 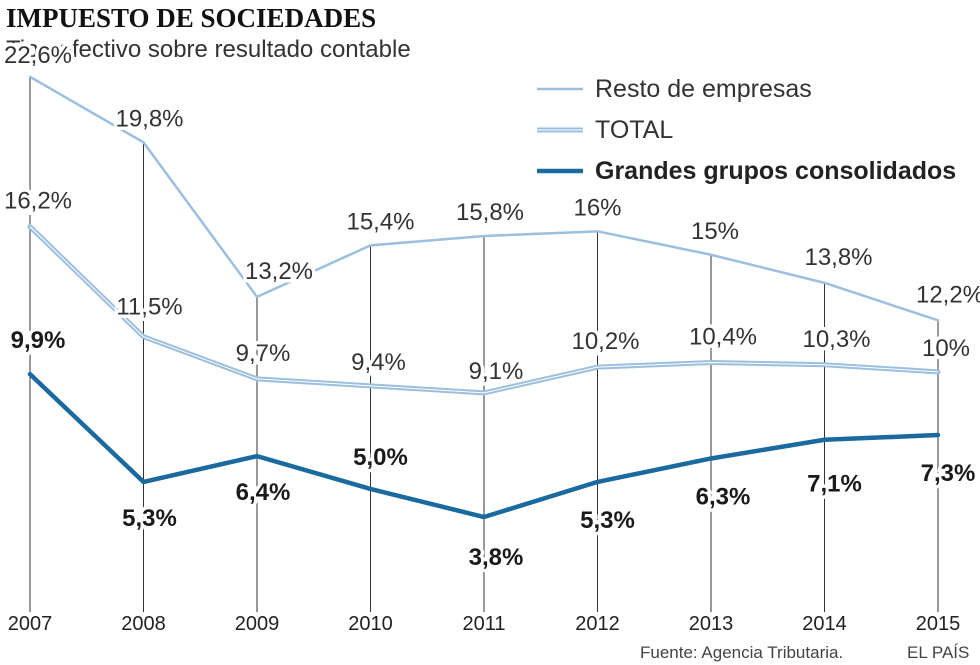 I want to click on x-tick-label: 2008, so click(x=143, y=624).